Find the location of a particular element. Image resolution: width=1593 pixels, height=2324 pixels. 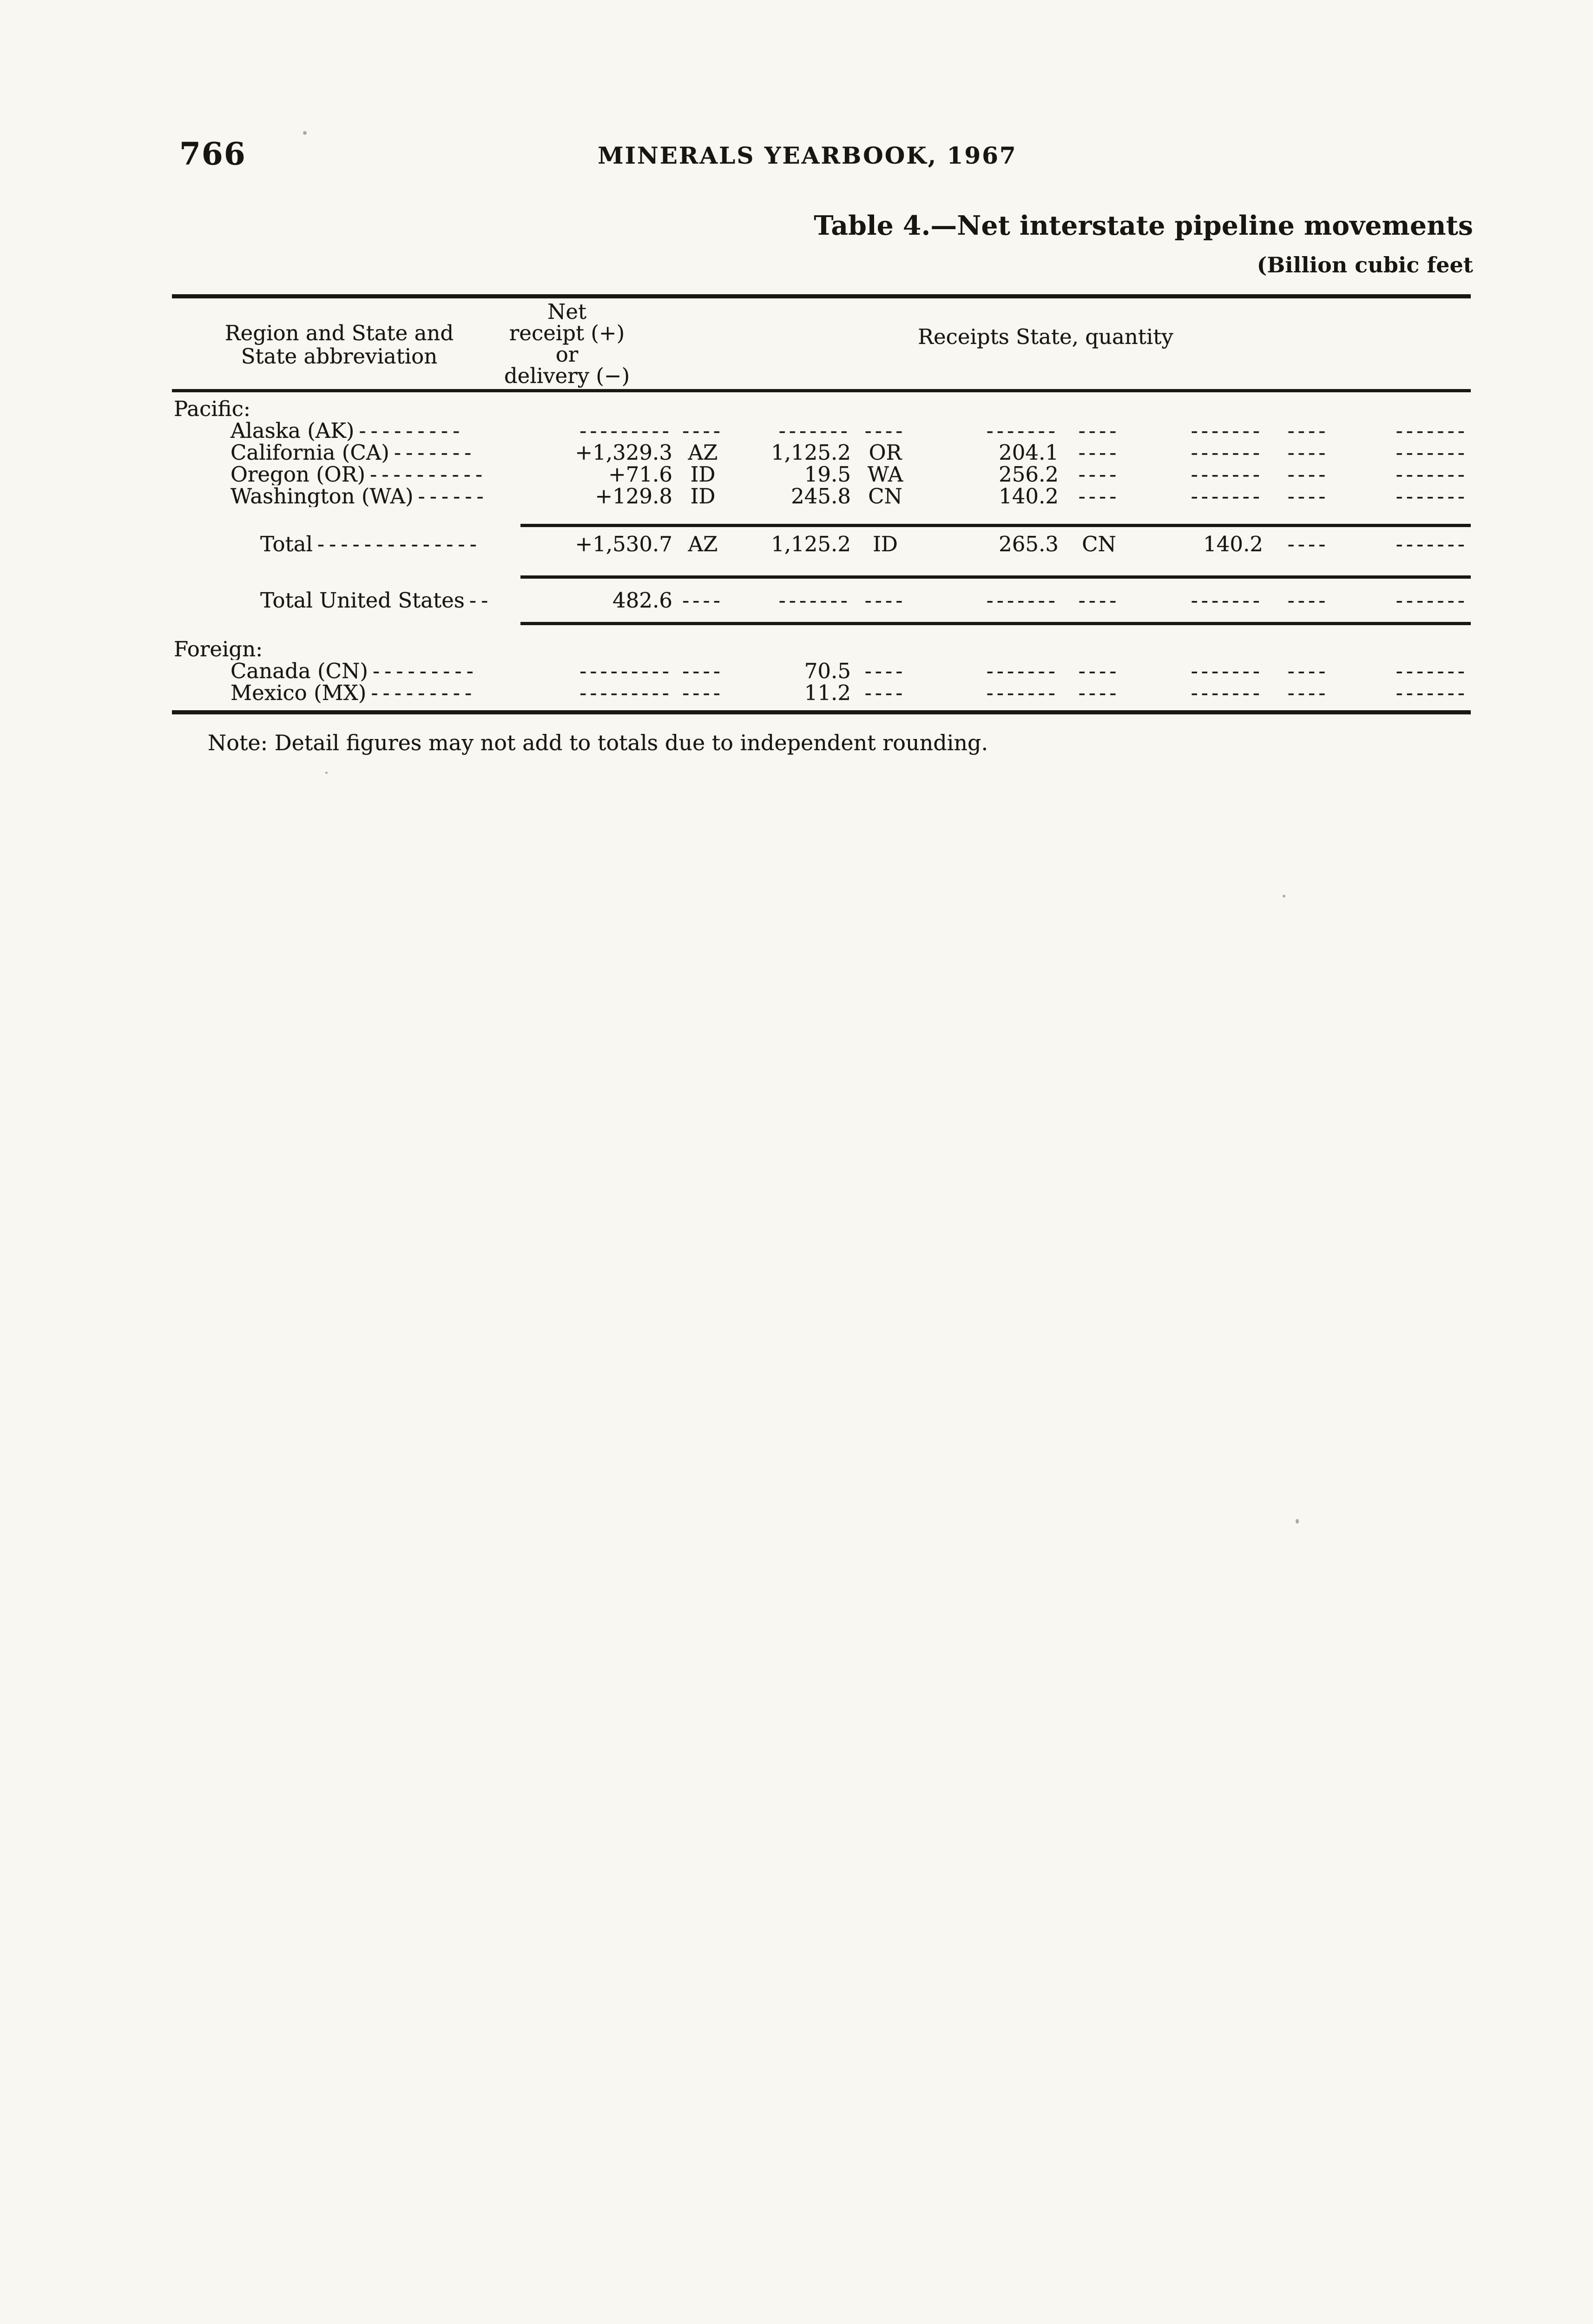

row-label: Total -------------- is located at coordinates (353, 544).